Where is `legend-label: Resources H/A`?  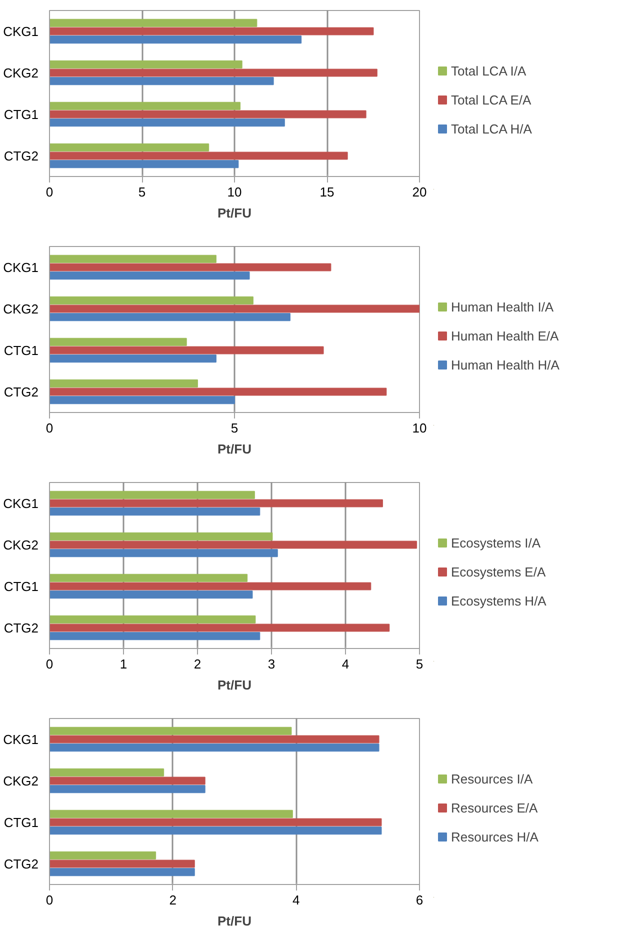
legend-label: Resources H/A is located at coordinates (494, 836).